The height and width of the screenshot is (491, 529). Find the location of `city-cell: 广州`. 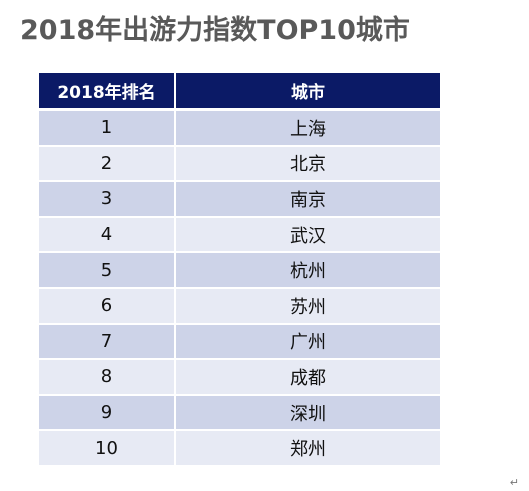

city-cell: 广州 is located at coordinates (307, 342).